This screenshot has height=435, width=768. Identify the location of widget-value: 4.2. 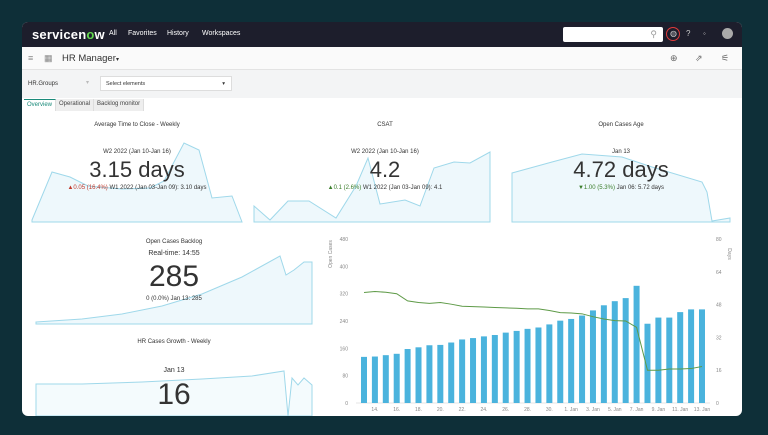
(385, 169).